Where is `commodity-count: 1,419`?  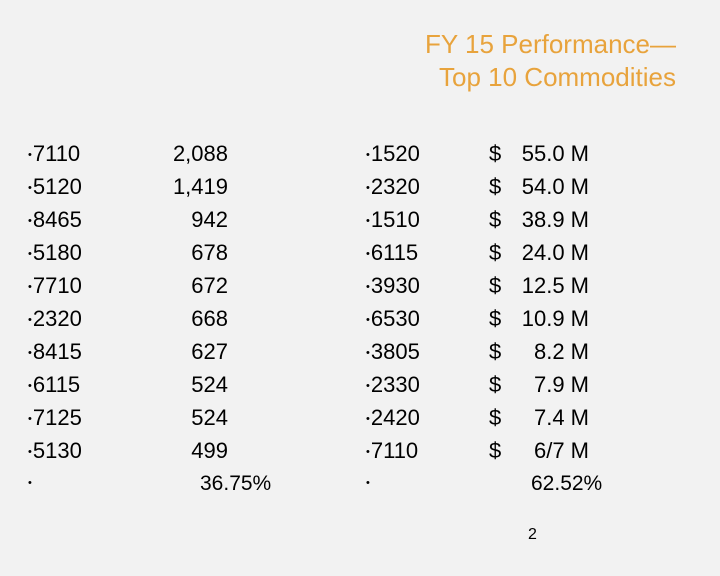
commodity-count: 1,419 is located at coordinates (179, 186).